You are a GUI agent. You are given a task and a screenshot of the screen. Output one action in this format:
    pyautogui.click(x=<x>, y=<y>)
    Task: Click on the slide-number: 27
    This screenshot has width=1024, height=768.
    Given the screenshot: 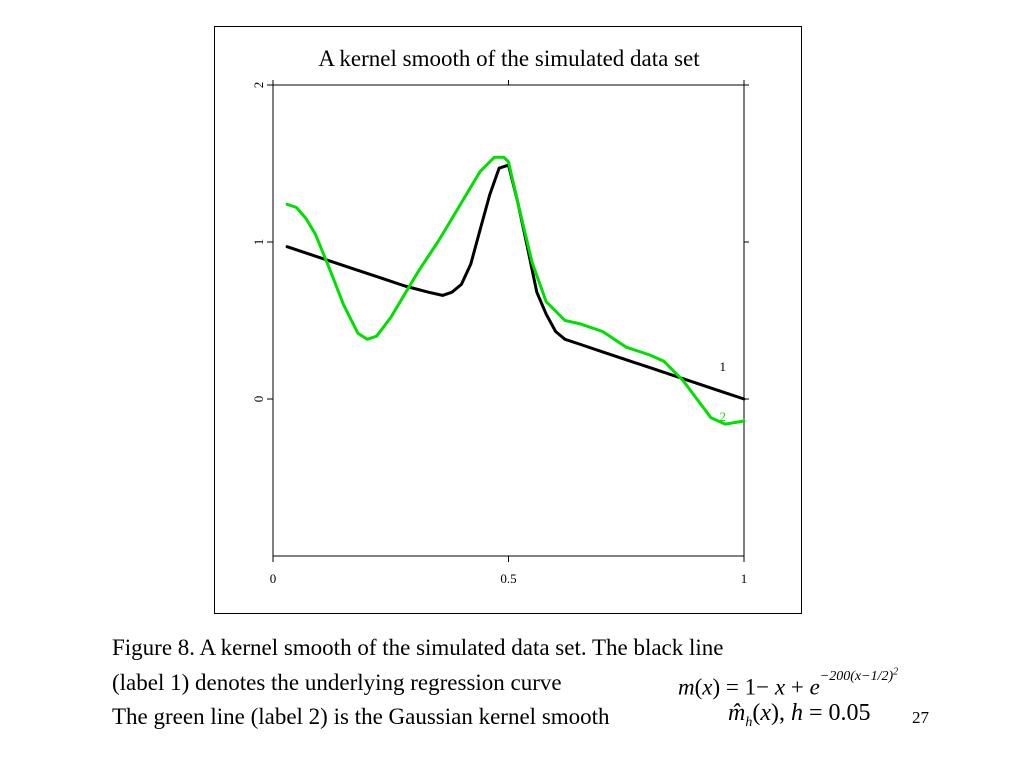 What is the action you would take?
    pyautogui.click(x=920, y=717)
    